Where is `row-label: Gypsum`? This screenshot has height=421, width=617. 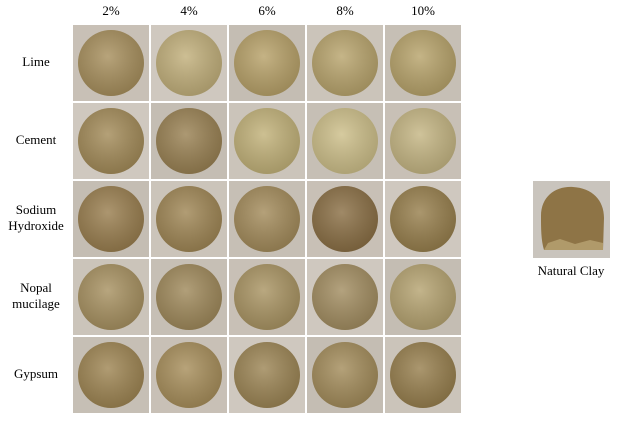
row-label: Gypsum is located at coordinates (36, 373).